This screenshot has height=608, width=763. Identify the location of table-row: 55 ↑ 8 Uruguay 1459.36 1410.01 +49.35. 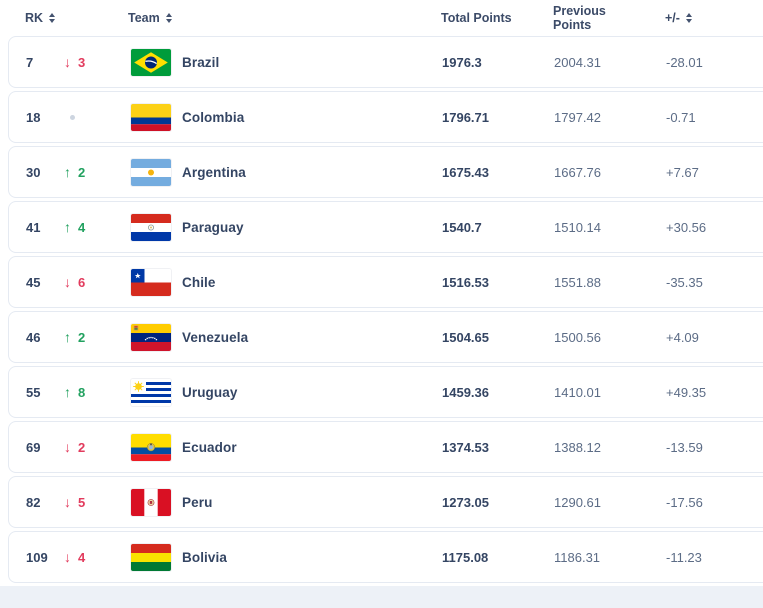
(385, 392).